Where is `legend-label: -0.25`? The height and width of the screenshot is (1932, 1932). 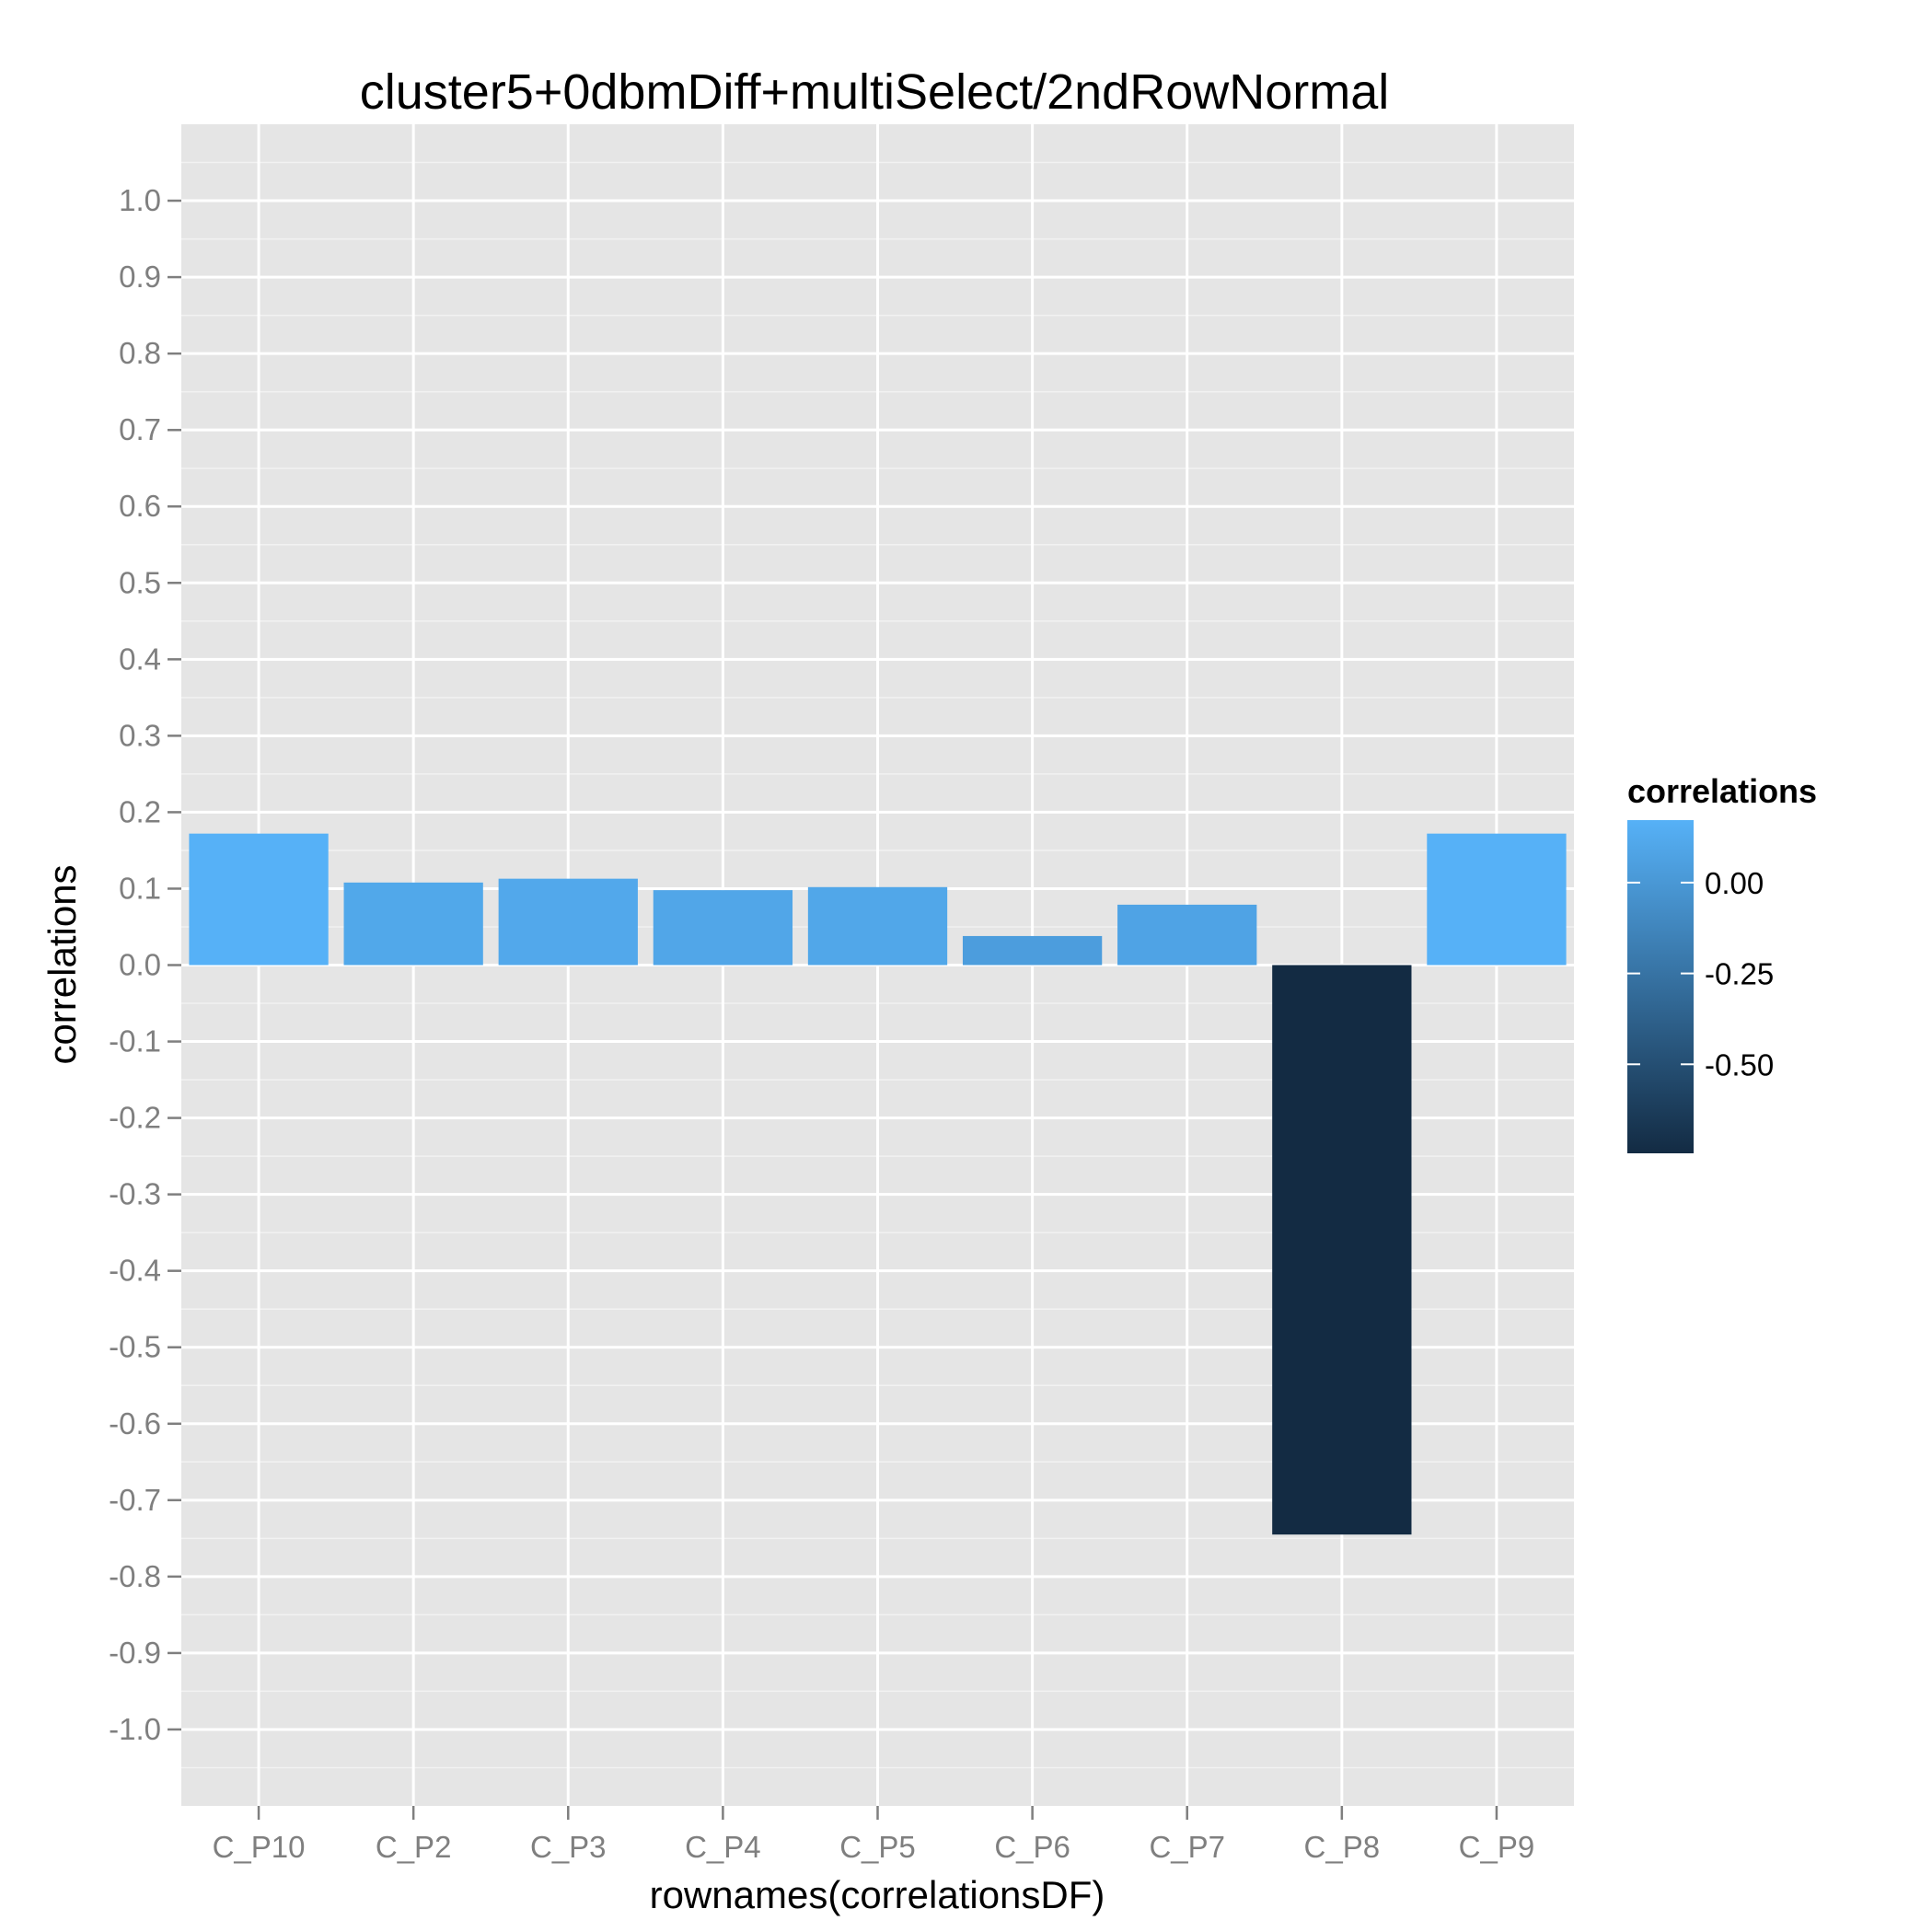 legend-label: -0.25 is located at coordinates (1740, 974).